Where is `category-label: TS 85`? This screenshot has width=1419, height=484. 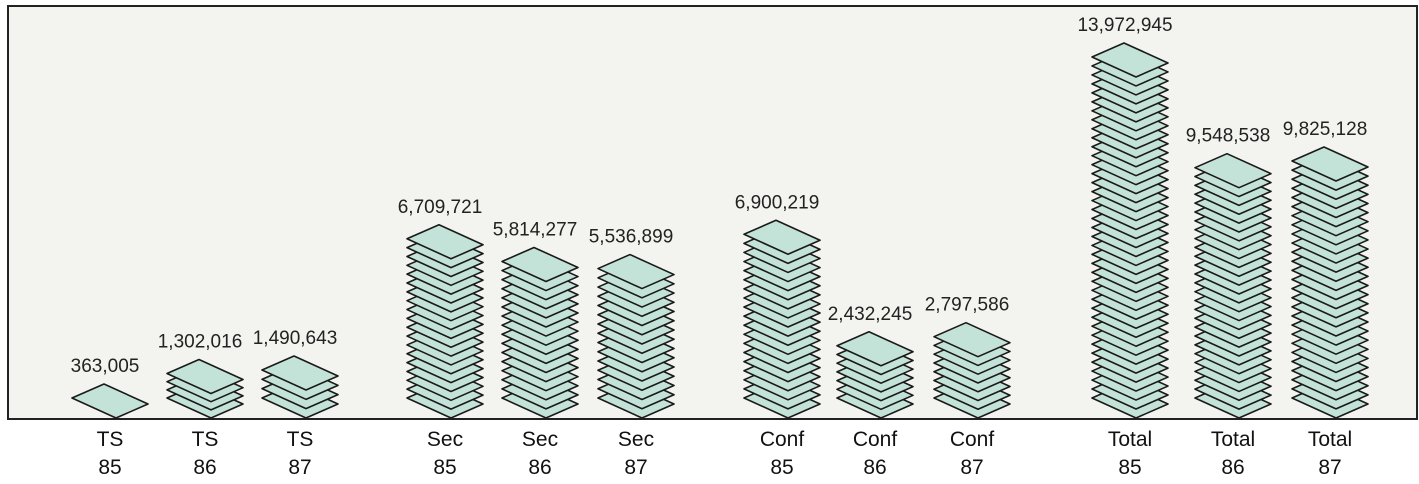 category-label: TS 85 is located at coordinates (110, 453).